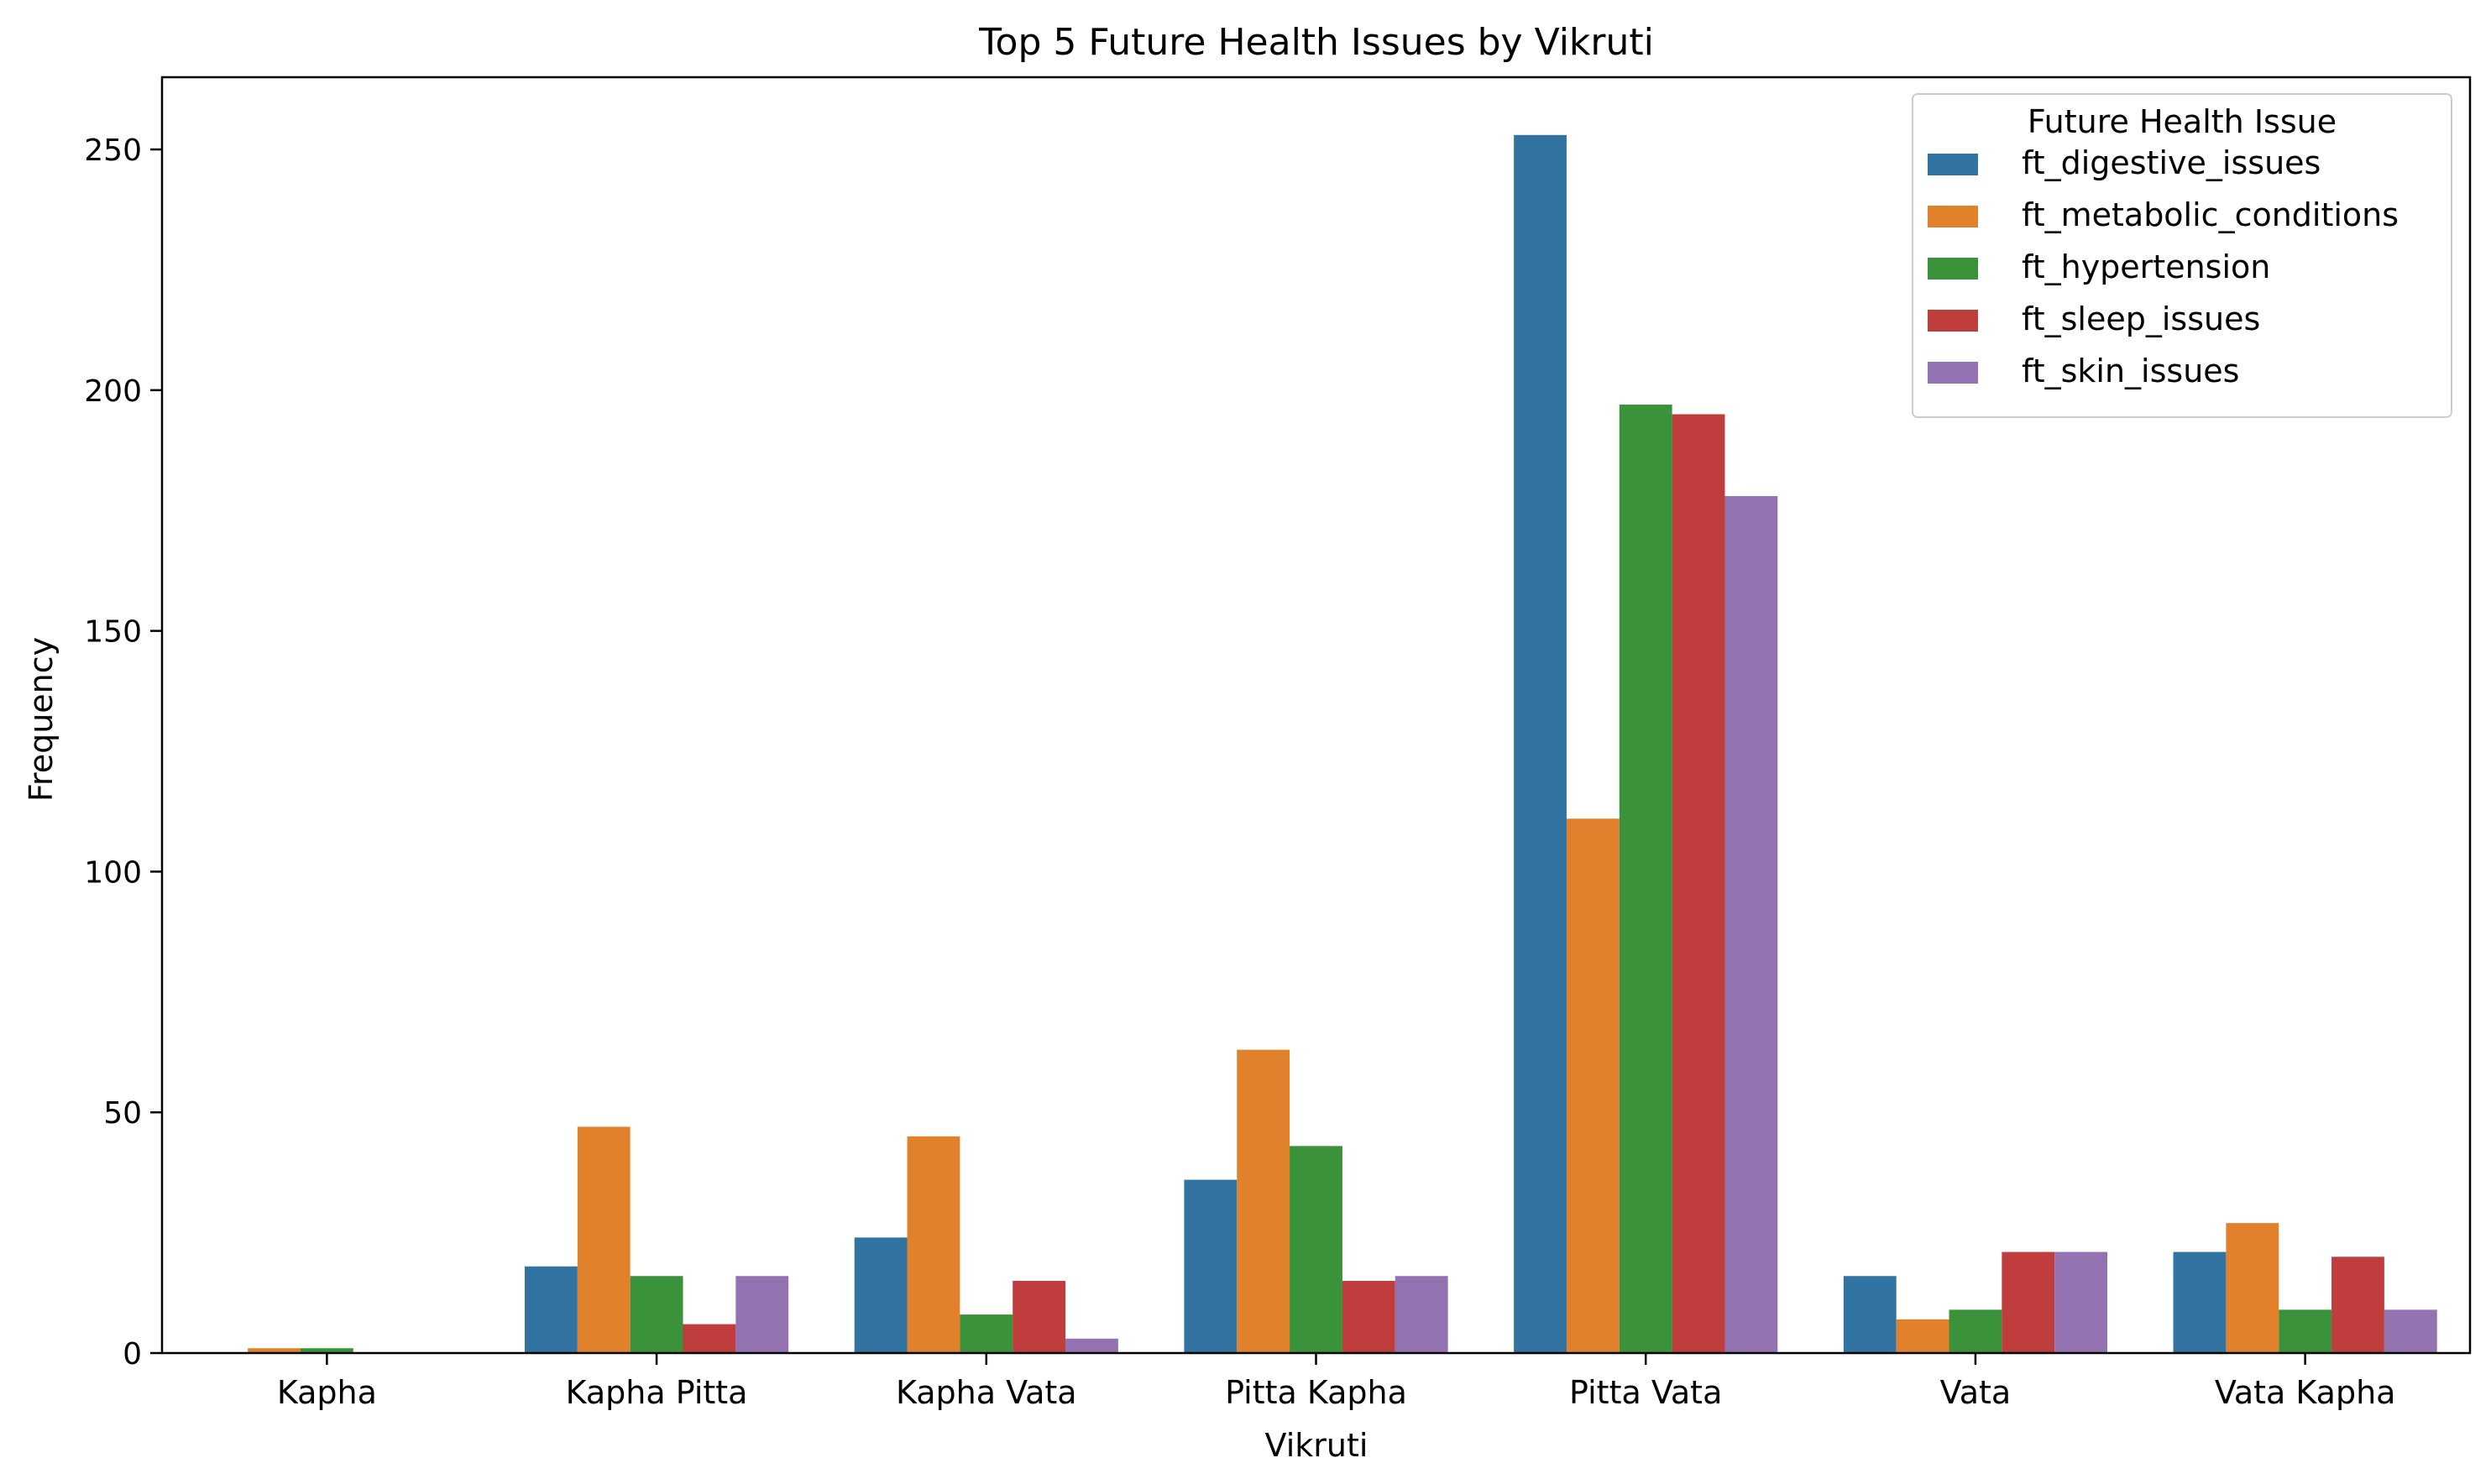 The height and width of the screenshot is (1484, 2491). What do you see at coordinates (1211, 1266) in the screenshot?
I see `bar-ft_digestive_issues-pitta-kapha` at bounding box center [1211, 1266].